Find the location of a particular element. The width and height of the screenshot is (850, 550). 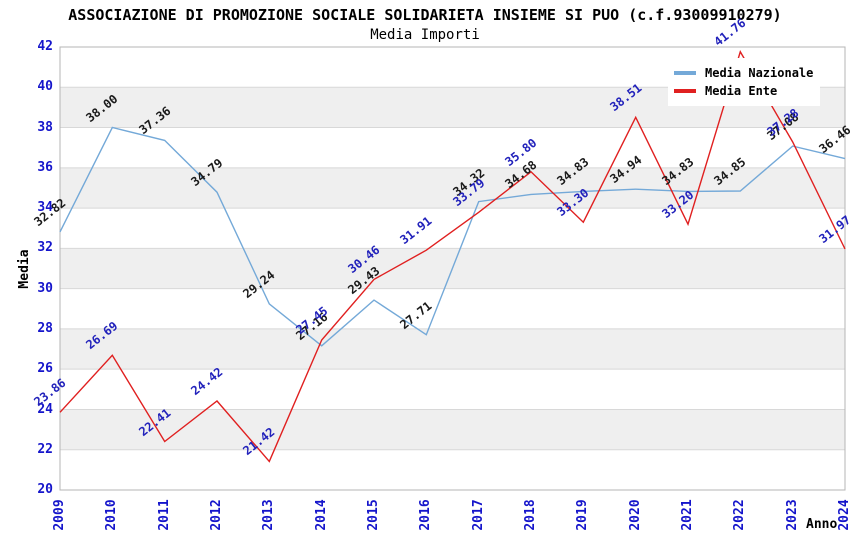

x-tick-label: 2012 is located at coordinates (216, 514).